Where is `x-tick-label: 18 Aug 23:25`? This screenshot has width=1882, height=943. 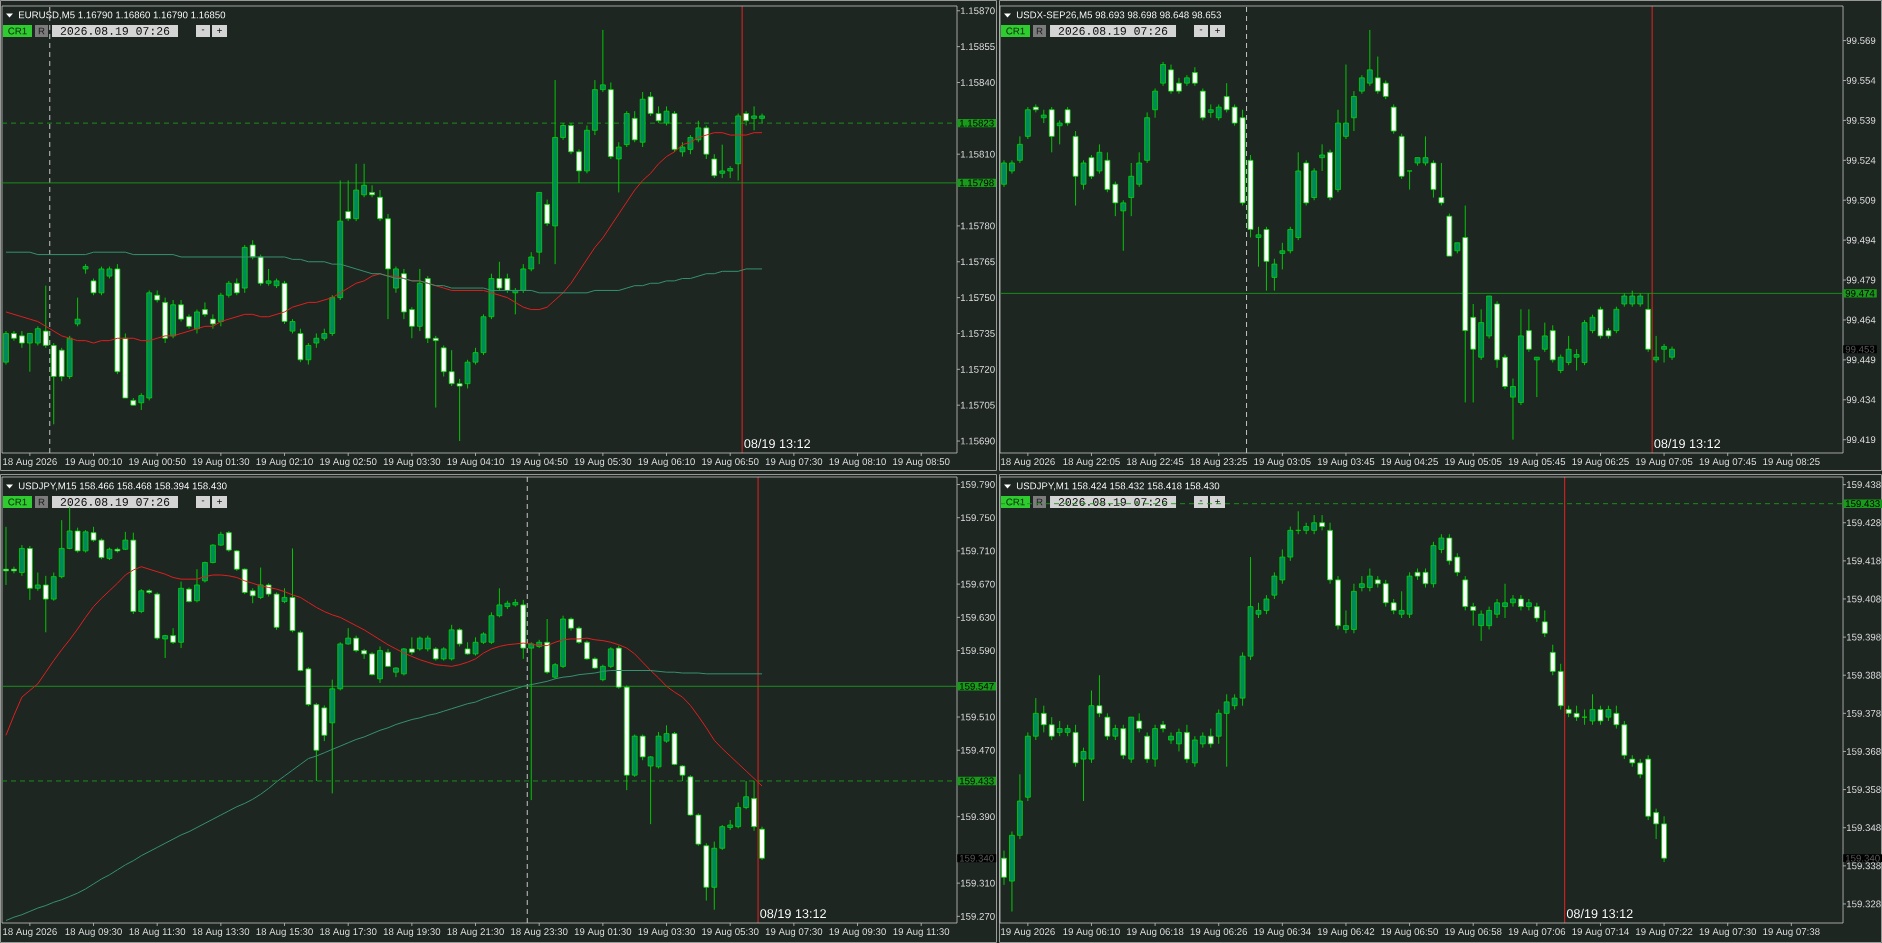 x-tick-label: 18 Aug 23:25 is located at coordinates (1219, 462).